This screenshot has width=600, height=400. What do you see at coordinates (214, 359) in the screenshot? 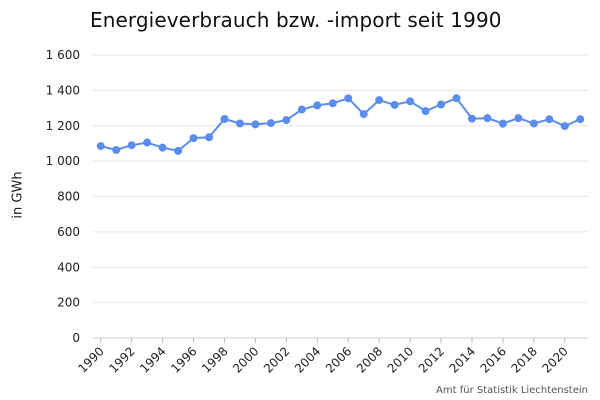
I see `x-tick-label-1998: 1998` at bounding box center [214, 359].